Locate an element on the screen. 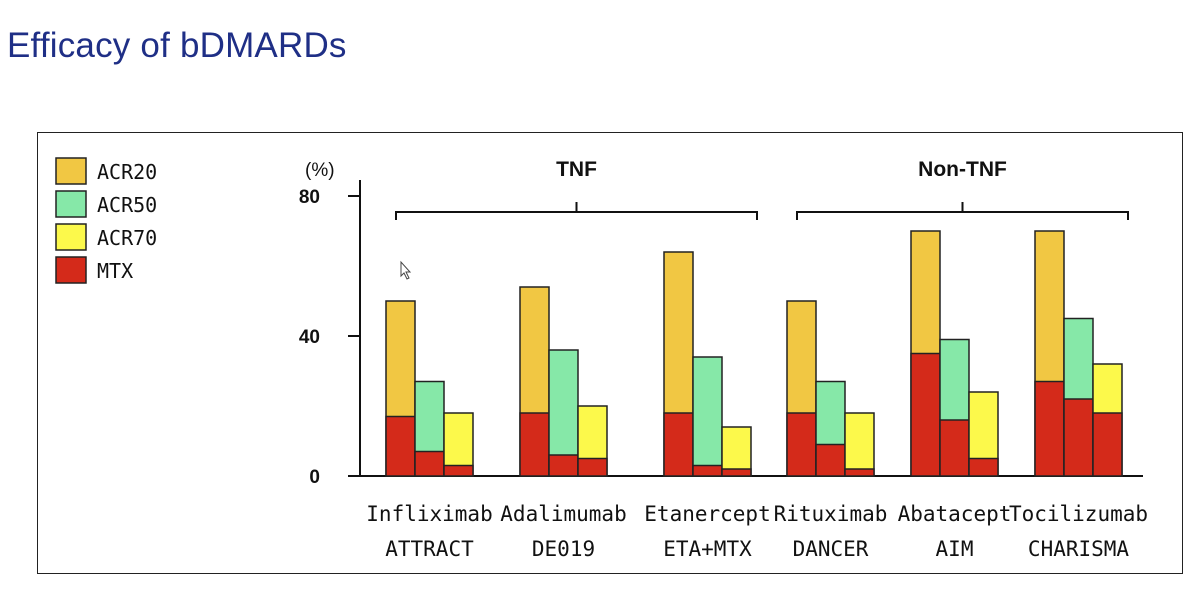 This screenshot has height=596, width=1200. bar-mtx-acr20-adalimumab is located at coordinates (534, 444).